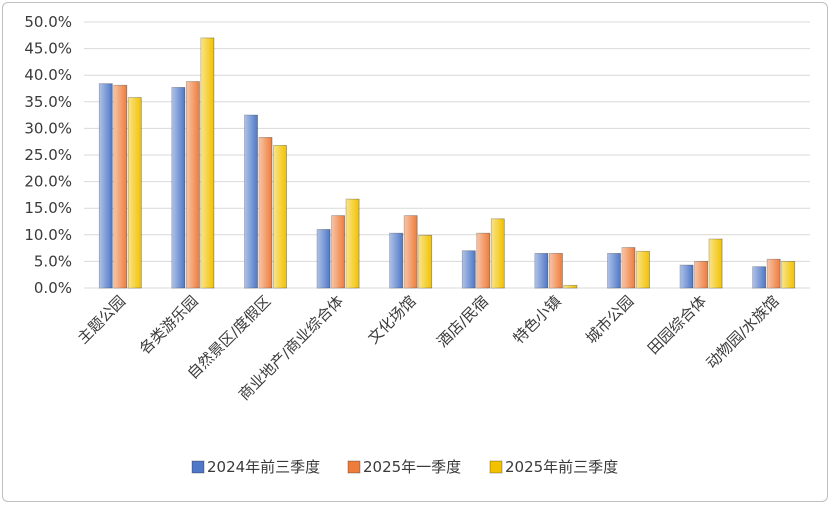 The height and width of the screenshot is (506, 834). What do you see at coordinates (48, 235) in the screenshot?
I see `y-tick-label: 10.0%` at bounding box center [48, 235].